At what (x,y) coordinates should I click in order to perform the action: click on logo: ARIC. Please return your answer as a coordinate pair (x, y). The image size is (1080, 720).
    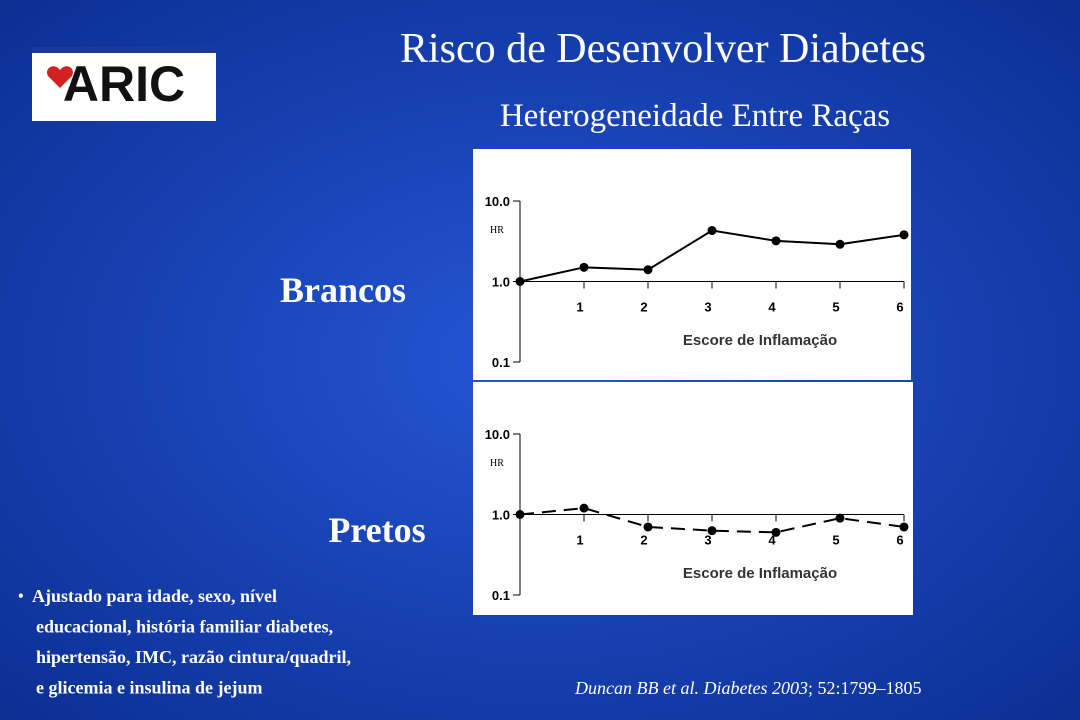
    Looking at the image, I should click on (124, 84).